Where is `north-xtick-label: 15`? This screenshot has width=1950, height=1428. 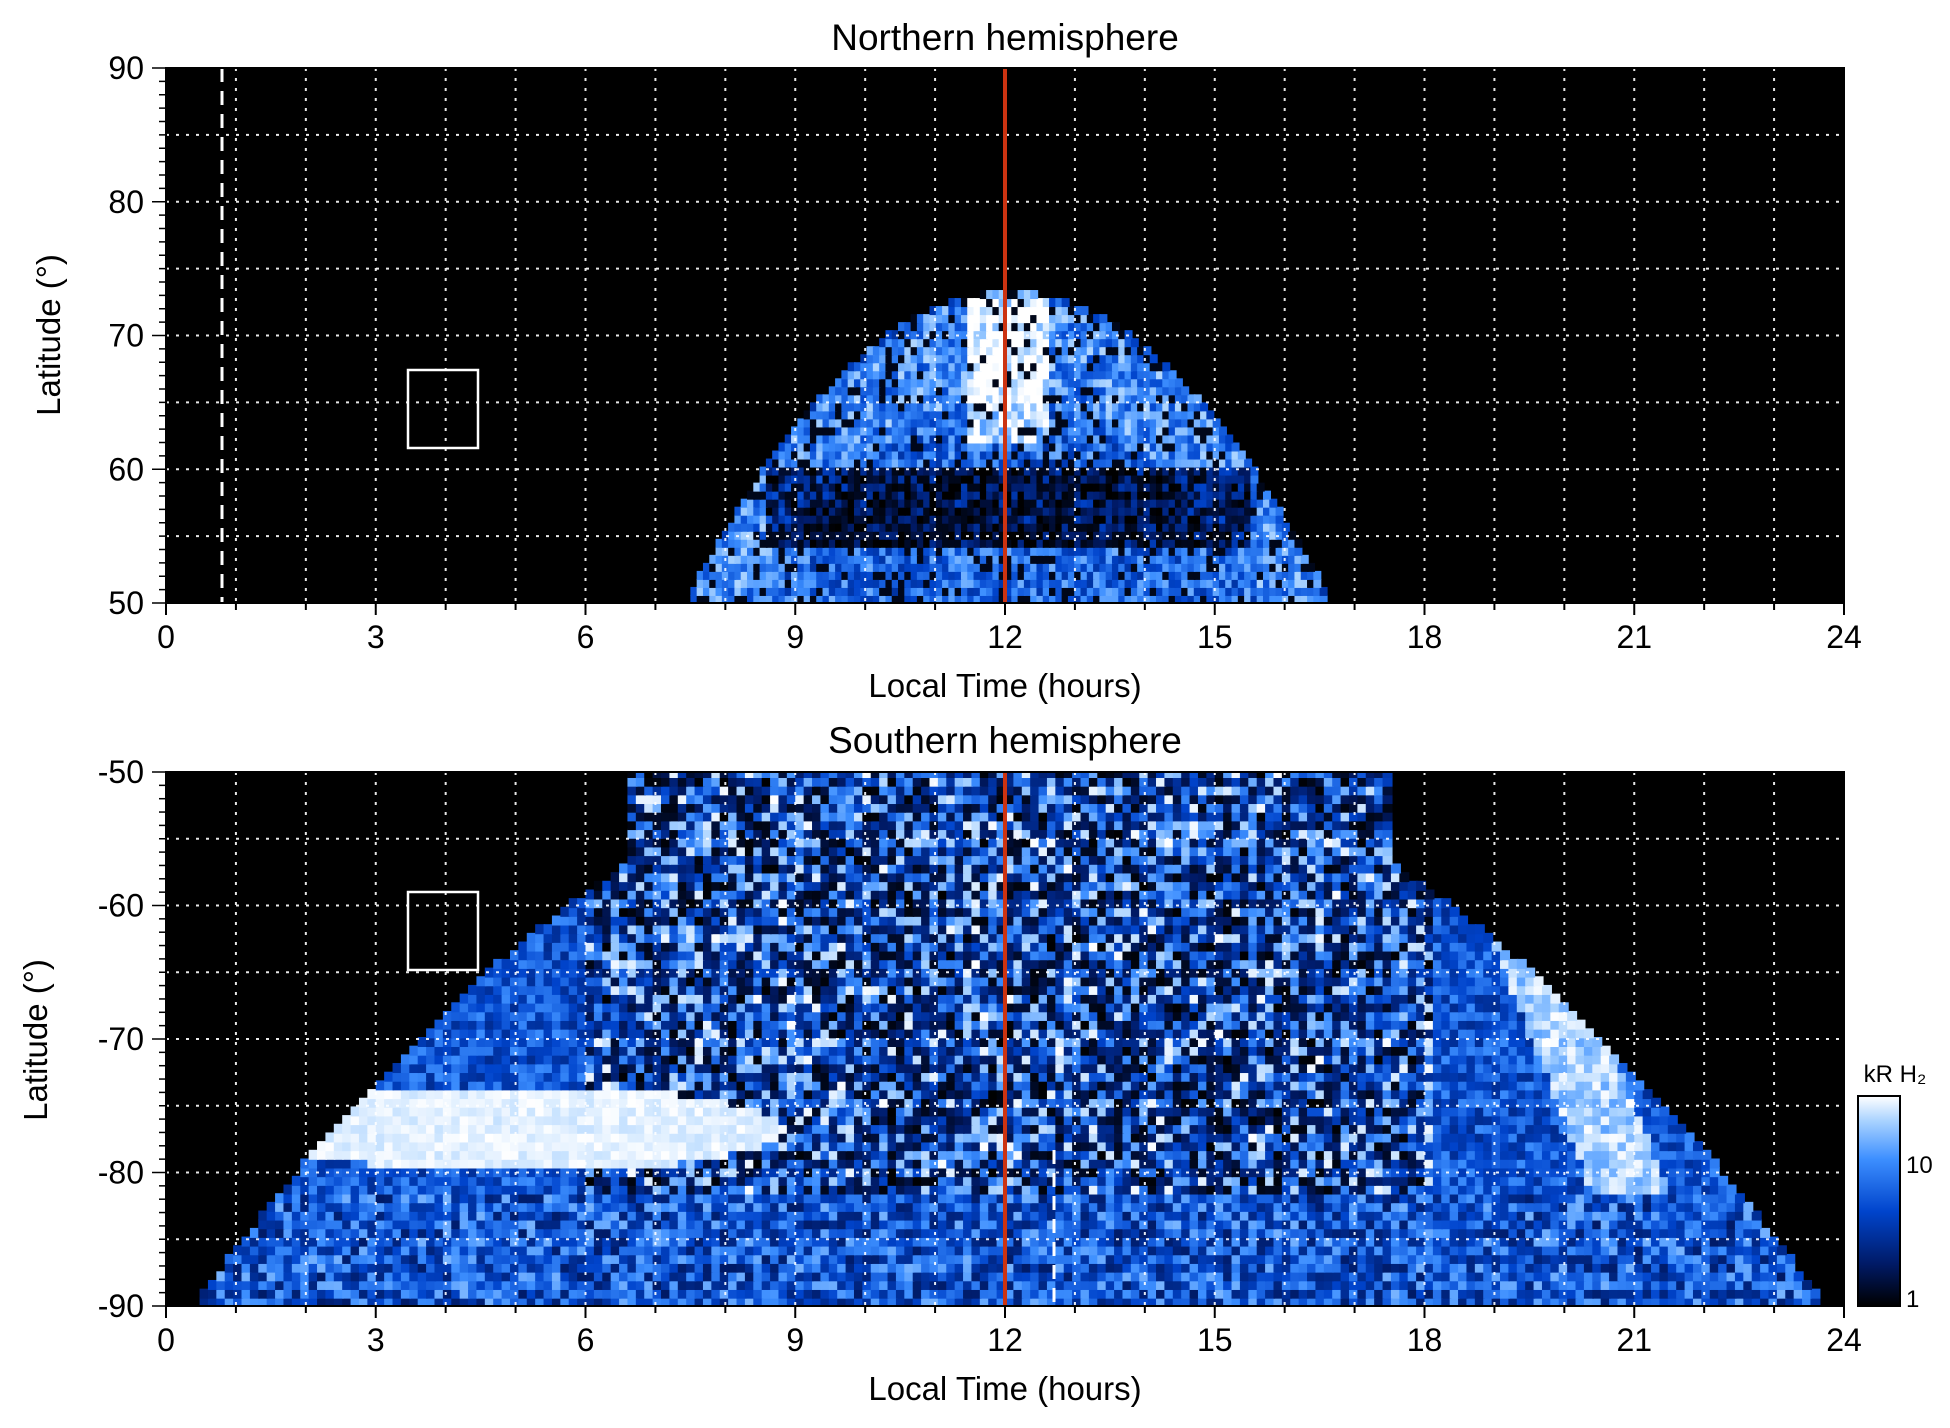 north-xtick-label: 15 is located at coordinates (1215, 637).